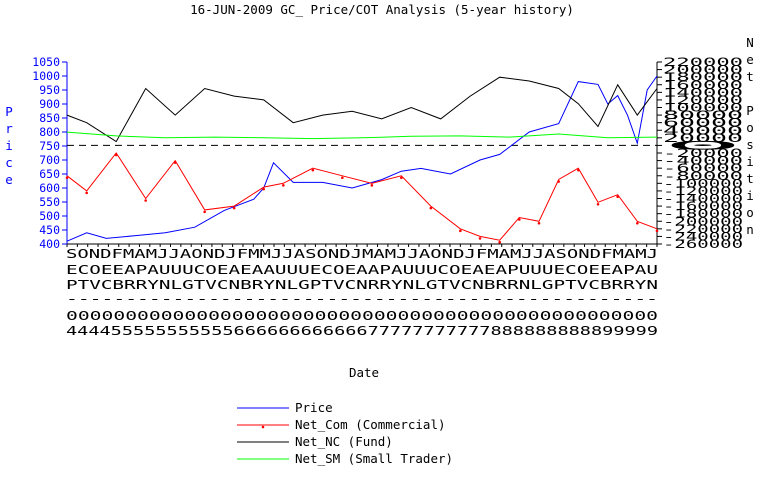 Image resolution: width=761 pixels, height=484 pixels. I want to click on right-tick-label: -200000, so click(703, 221).